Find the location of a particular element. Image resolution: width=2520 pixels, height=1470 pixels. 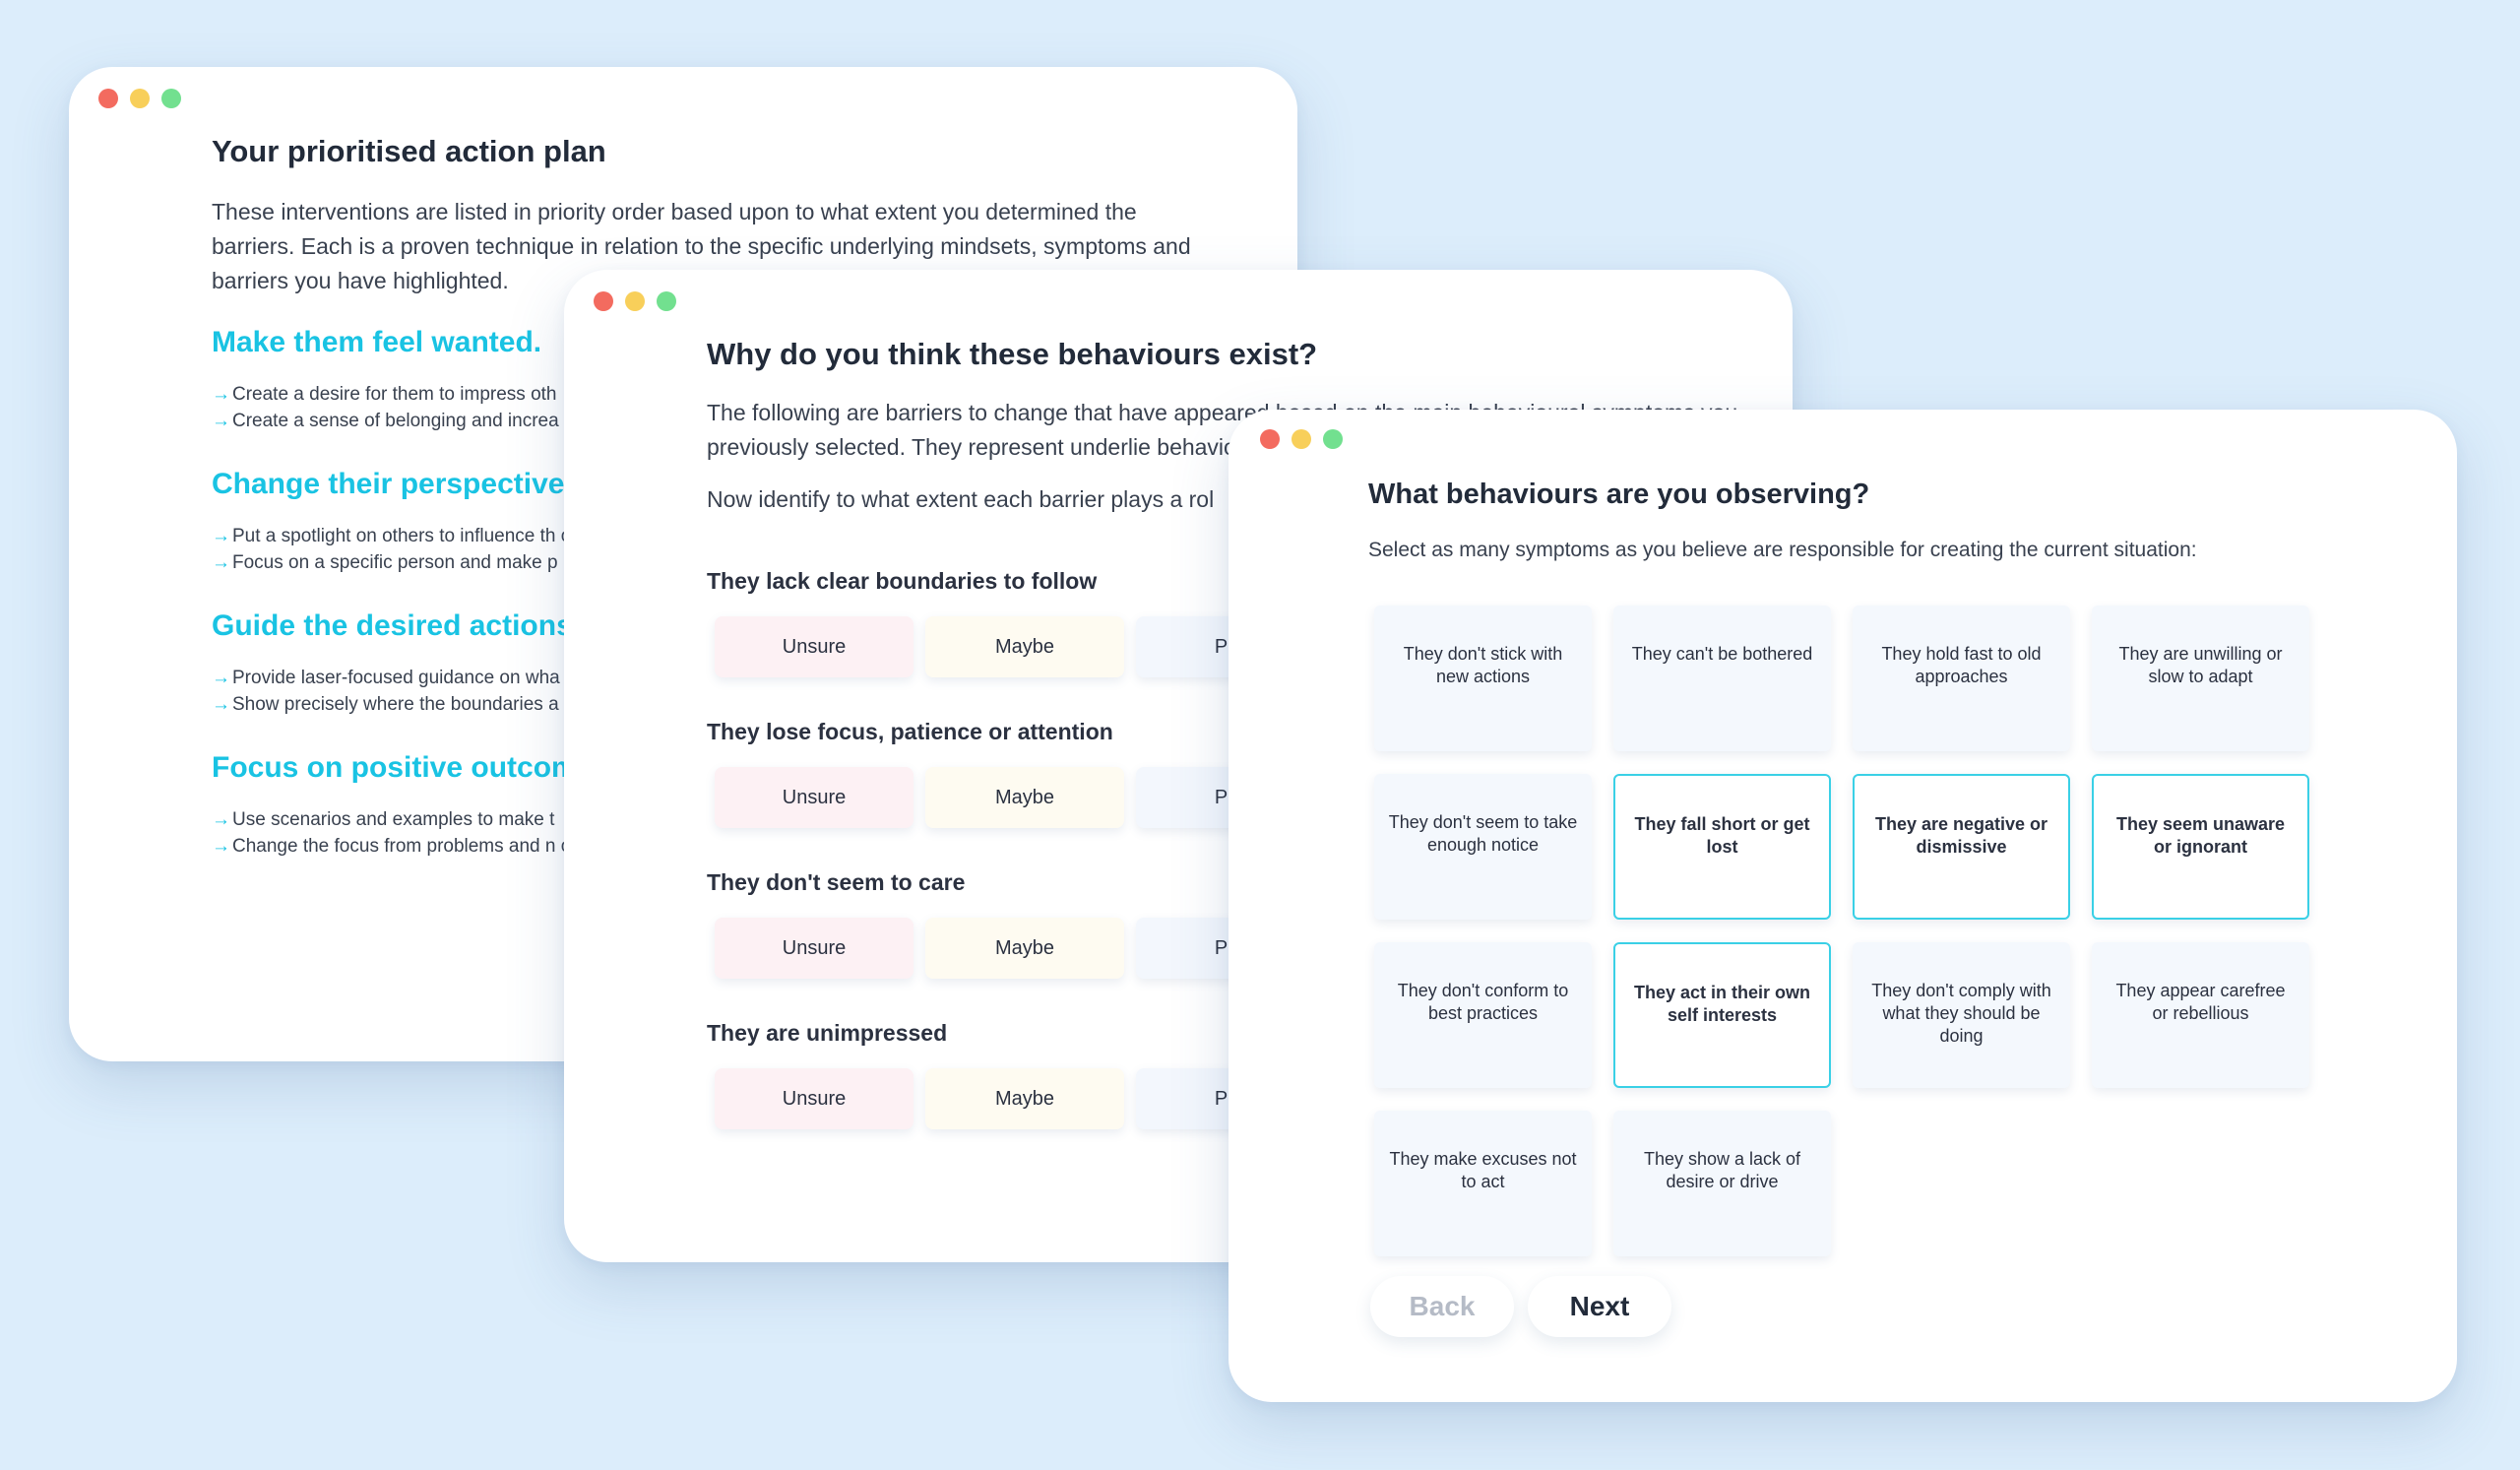

symptom-card: They don't seem to take enough notice is located at coordinates (1483, 847).